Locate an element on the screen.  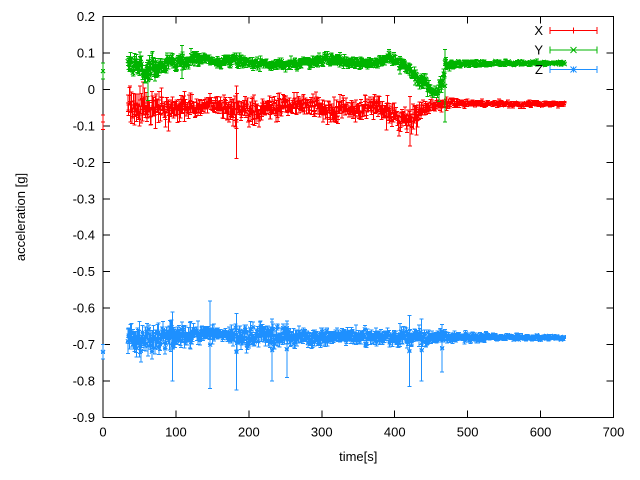
y-tick-label: -0.6 is located at coordinates (84, 308).